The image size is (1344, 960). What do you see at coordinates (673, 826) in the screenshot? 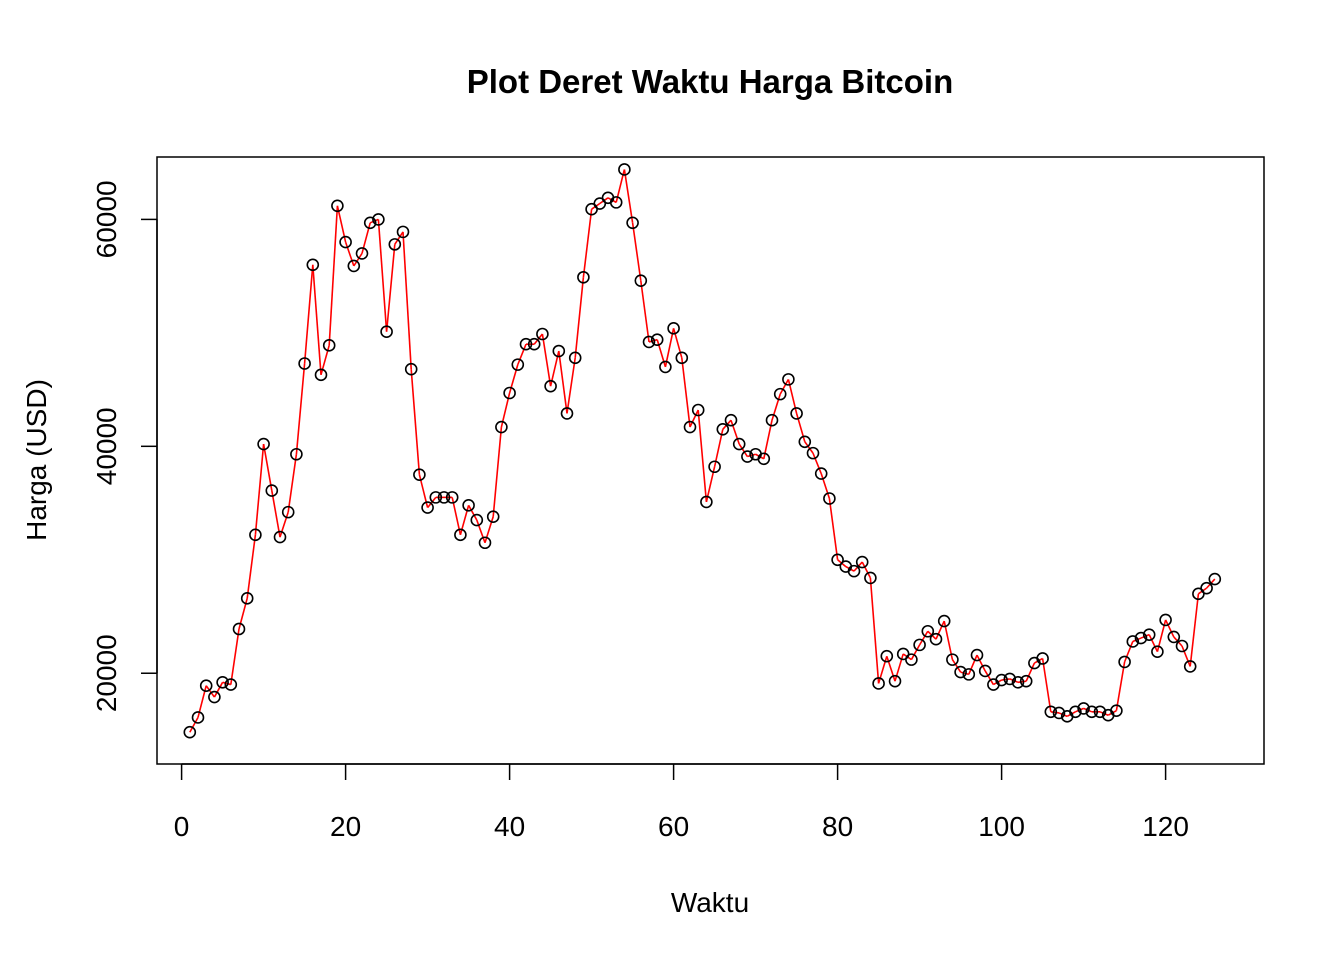
I see `x-tick-label: 60` at bounding box center [673, 826].